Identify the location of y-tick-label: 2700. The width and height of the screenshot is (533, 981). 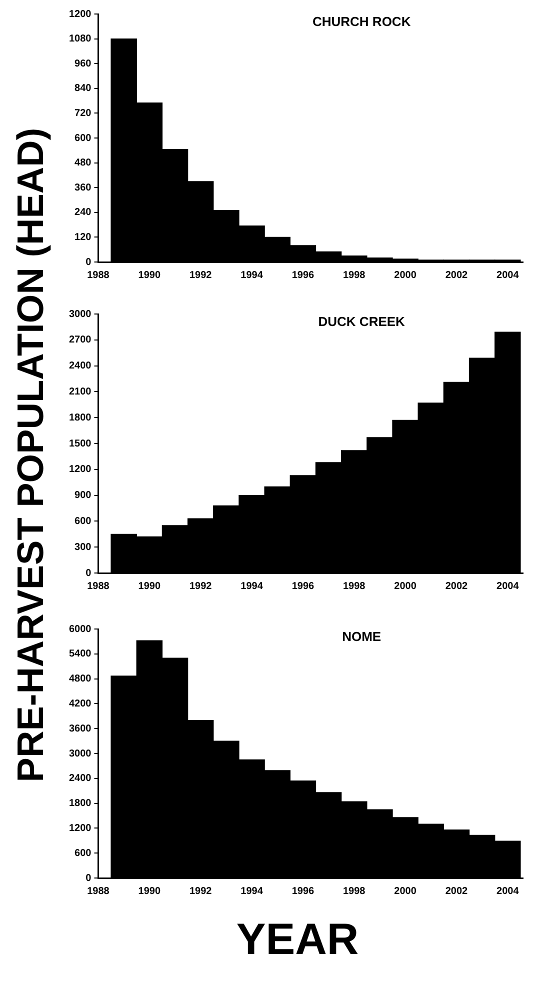
(80, 340).